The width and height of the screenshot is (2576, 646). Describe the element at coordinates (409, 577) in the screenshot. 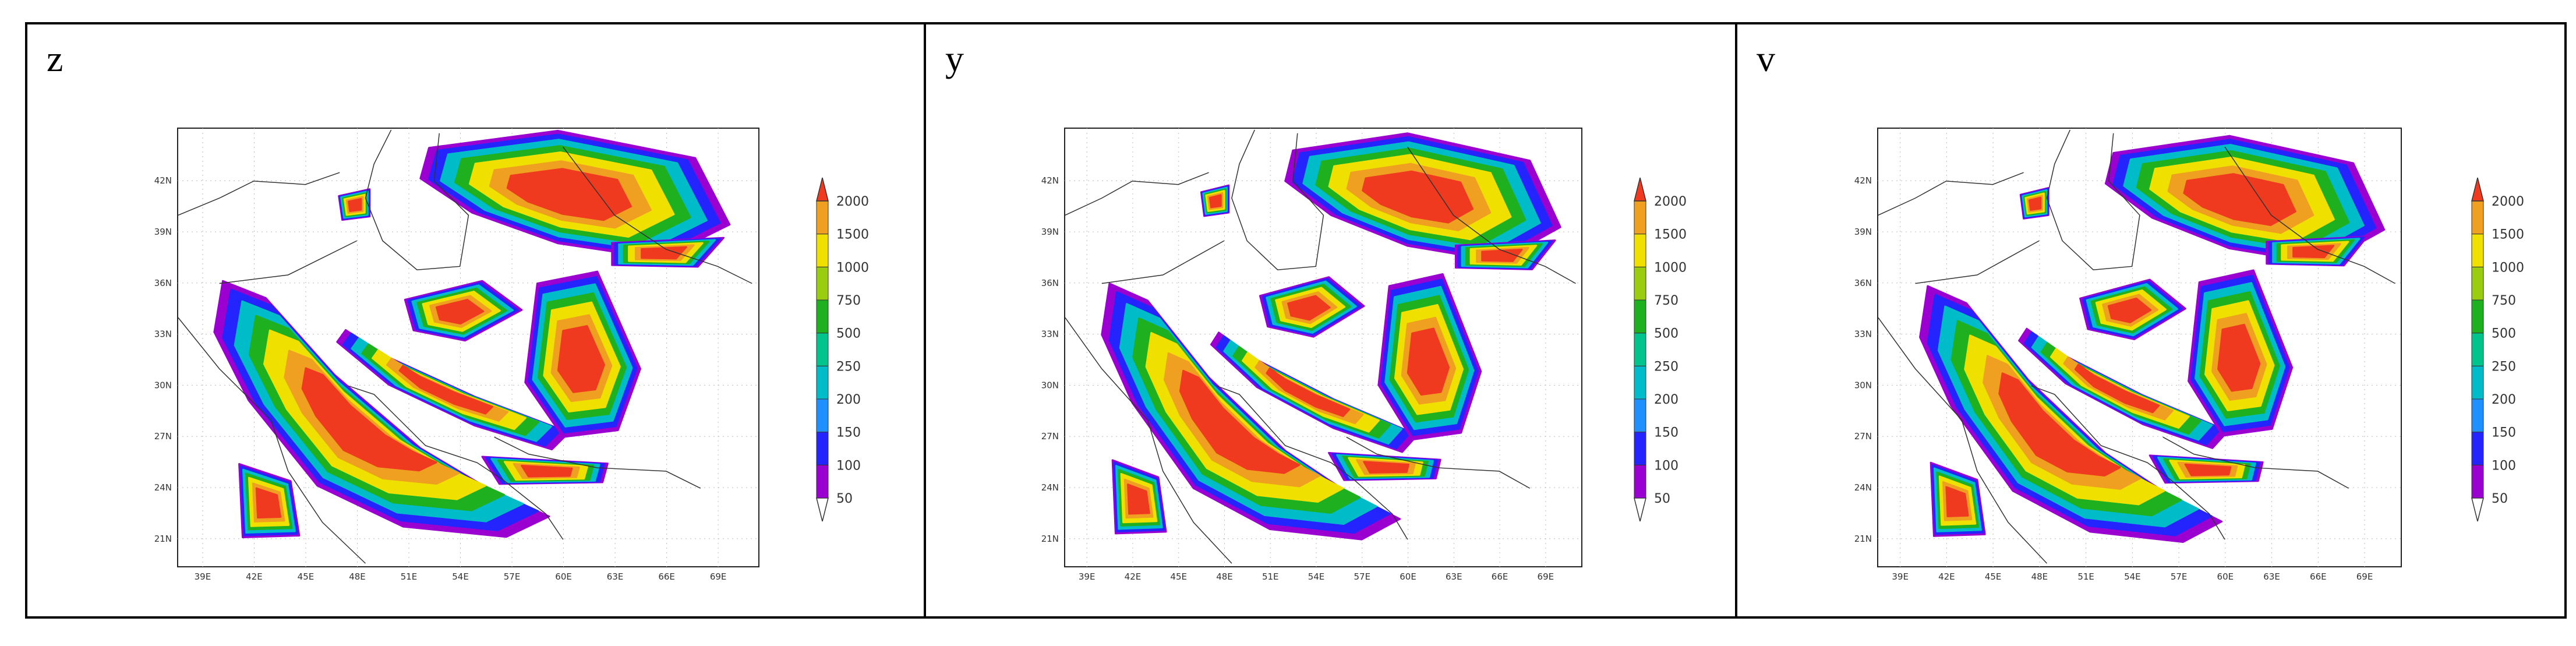

I see `lon-tick-label: 51E` at that location.